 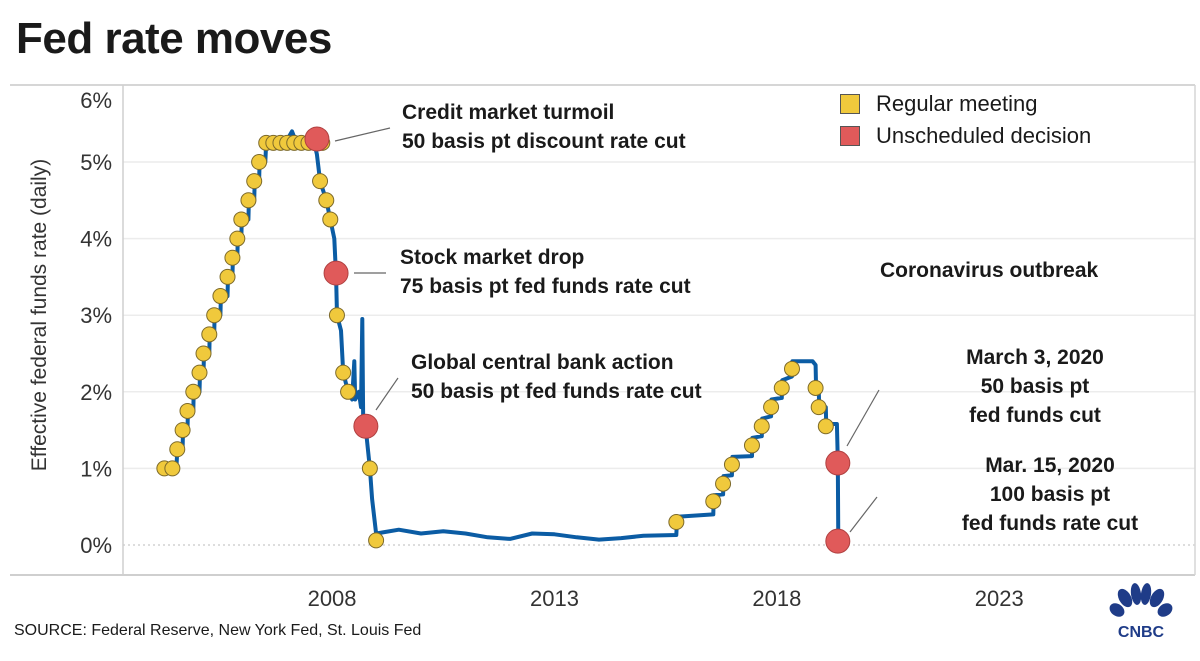 What do you see at coordinates (96, 239) in the screenshot?
I see `y-tick-label: 4%` at bounding box center [96, 239].